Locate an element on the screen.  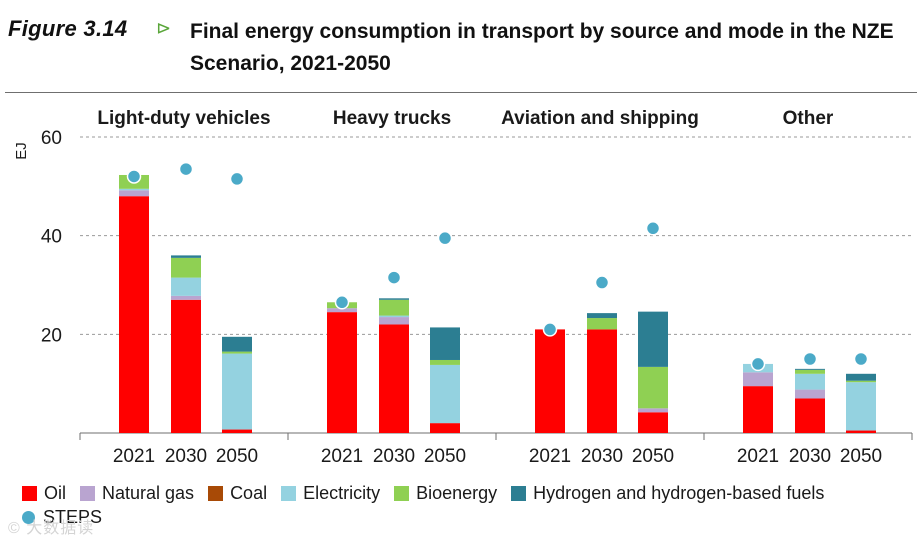
legend-item-steps: STEPS is located at coordinates (62, 517).